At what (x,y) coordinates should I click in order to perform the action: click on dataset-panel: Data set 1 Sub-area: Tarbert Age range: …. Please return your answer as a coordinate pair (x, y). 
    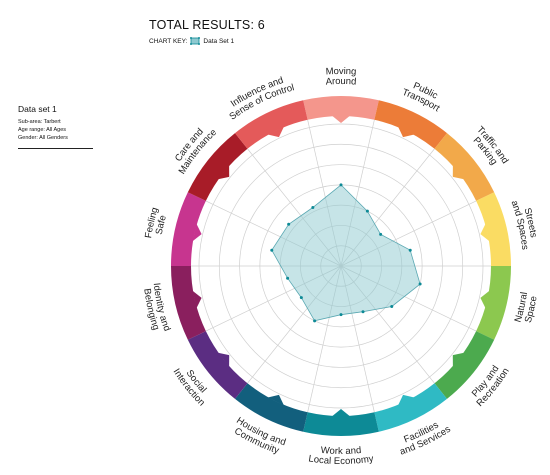
    Looking at the image, I should click on (55, 126).